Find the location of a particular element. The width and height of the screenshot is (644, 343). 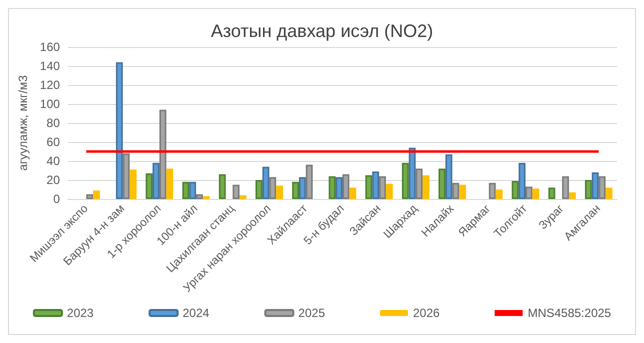

y-tick-label: 20 is located at coordinates (53, 180).